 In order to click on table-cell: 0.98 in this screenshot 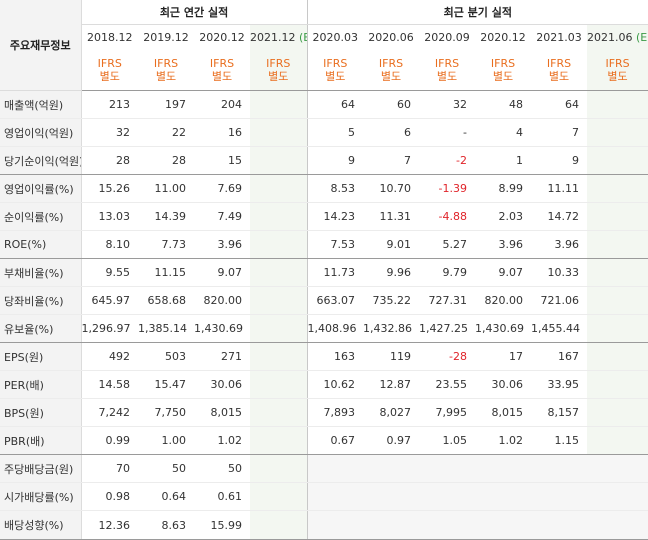, I will do `click(109, 496)`.